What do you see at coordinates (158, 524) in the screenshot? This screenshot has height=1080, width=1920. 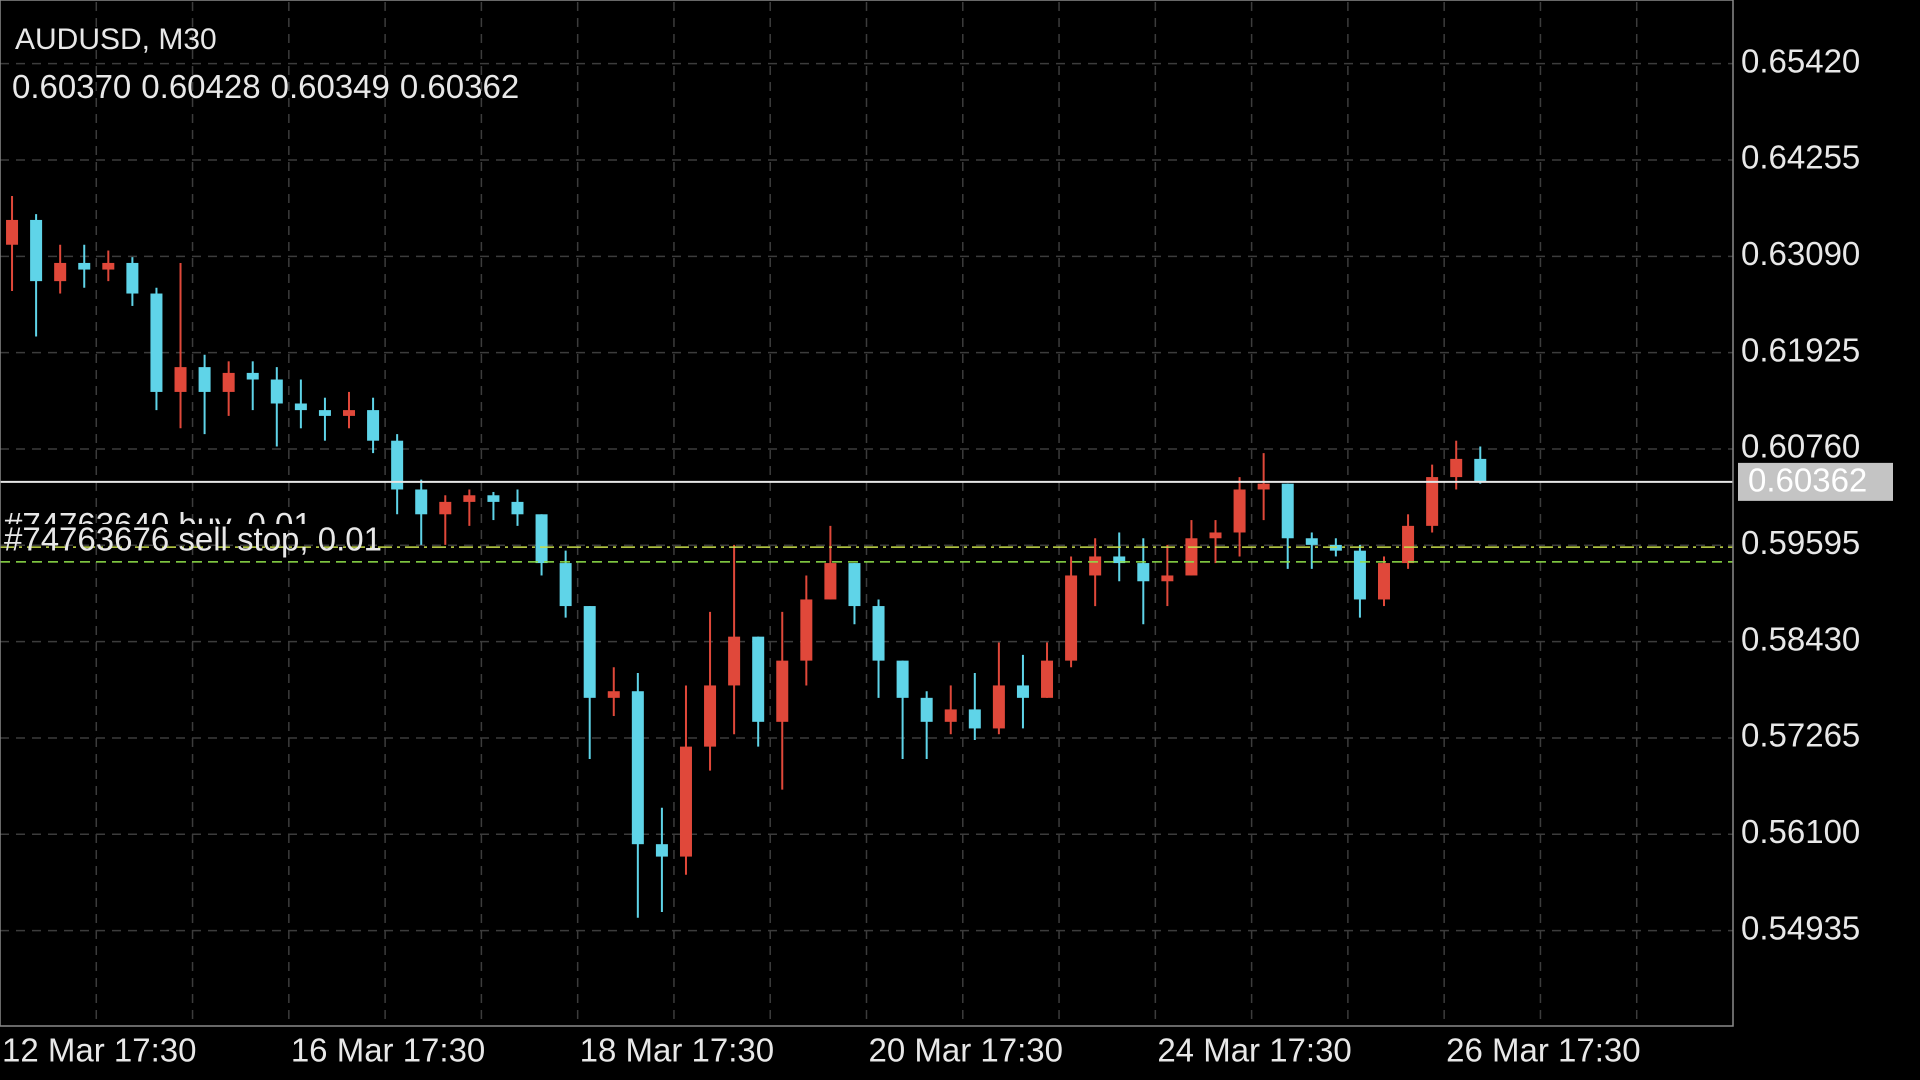 I see `order-label: #74763640 buy, 0.01` at bounding box center [158, 524].